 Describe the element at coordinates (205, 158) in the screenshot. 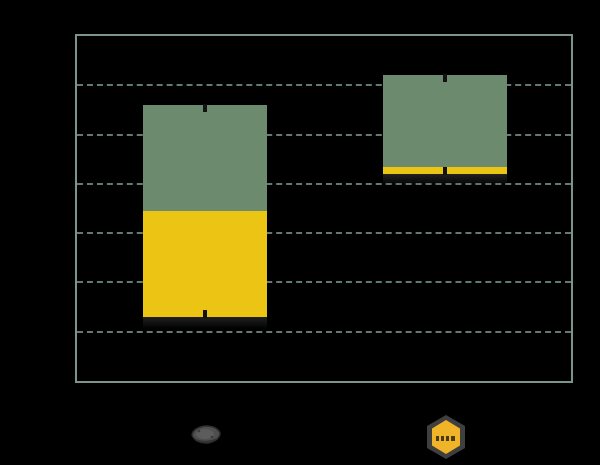

I see `bar-segment-rock-green-top-segment` at that location.